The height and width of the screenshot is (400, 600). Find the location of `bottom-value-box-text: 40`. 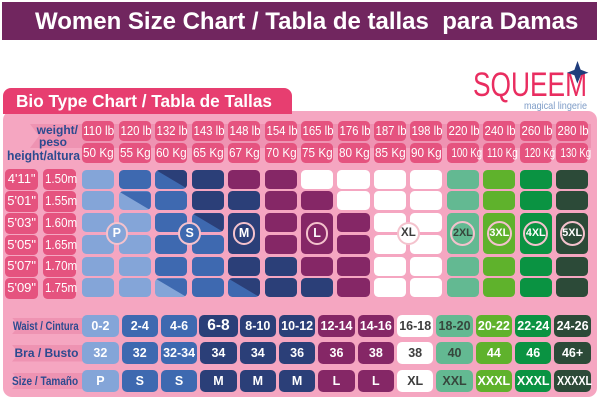

bottom-value-box-text: 40 is located at coordinates (454, 353).